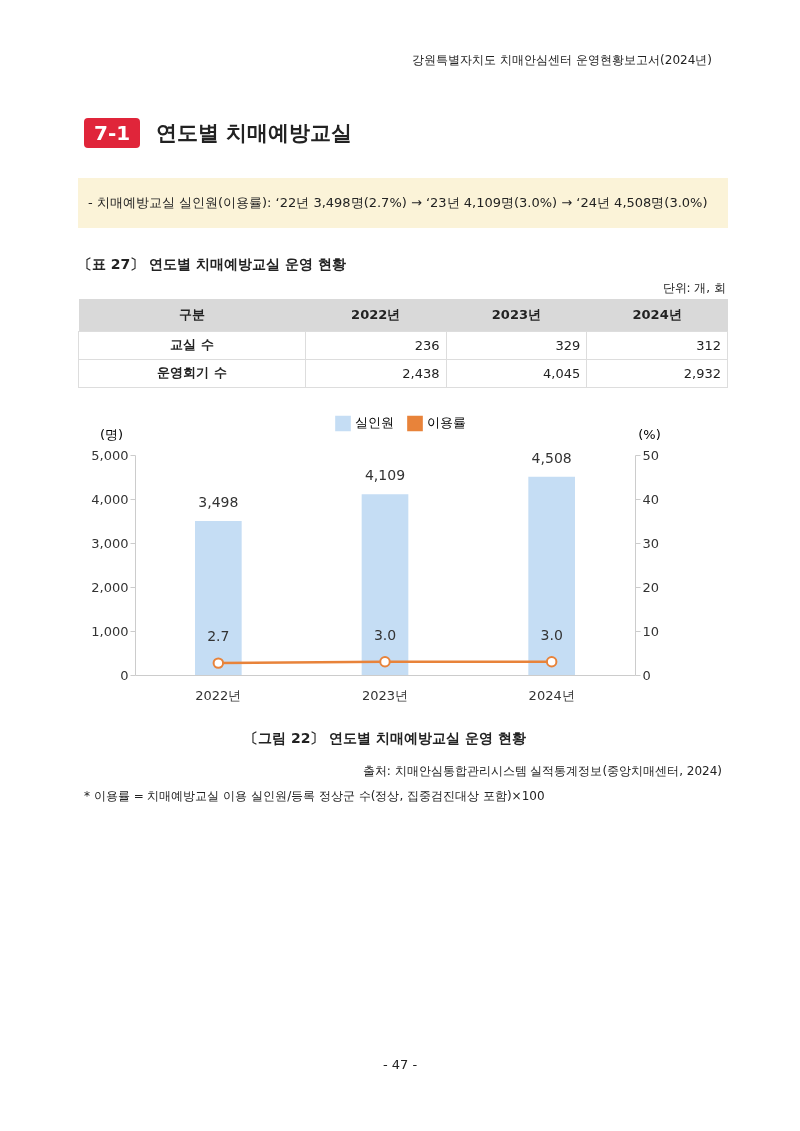  Describe the element at coordinates (192, 315) in the screenshot. I see `text: 구분` at that location.